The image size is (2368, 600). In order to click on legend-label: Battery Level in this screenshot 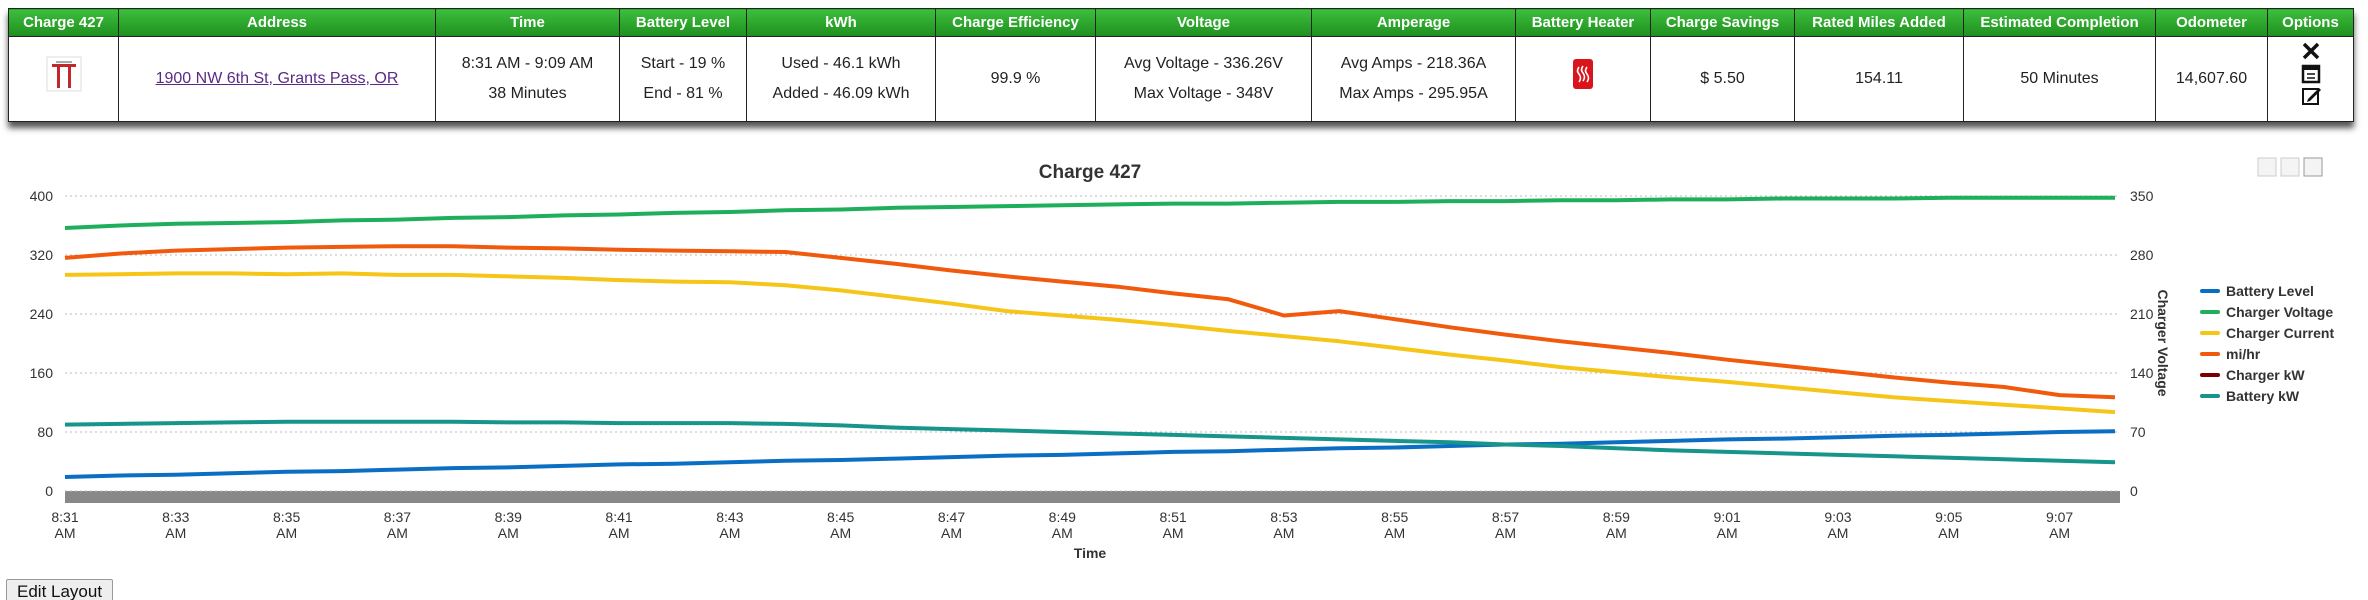, I will do `click(2270, 291)`.